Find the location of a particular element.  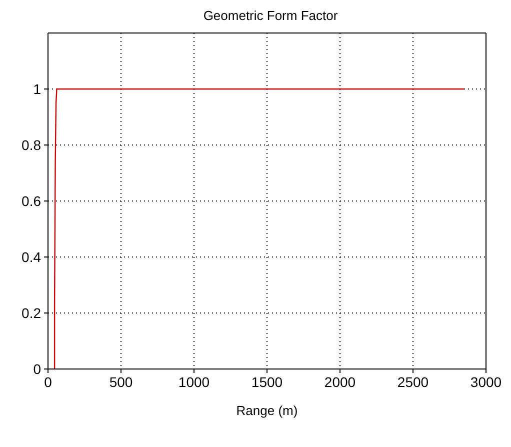

x-tick-label: 500 is located at coordinates (121, 382).